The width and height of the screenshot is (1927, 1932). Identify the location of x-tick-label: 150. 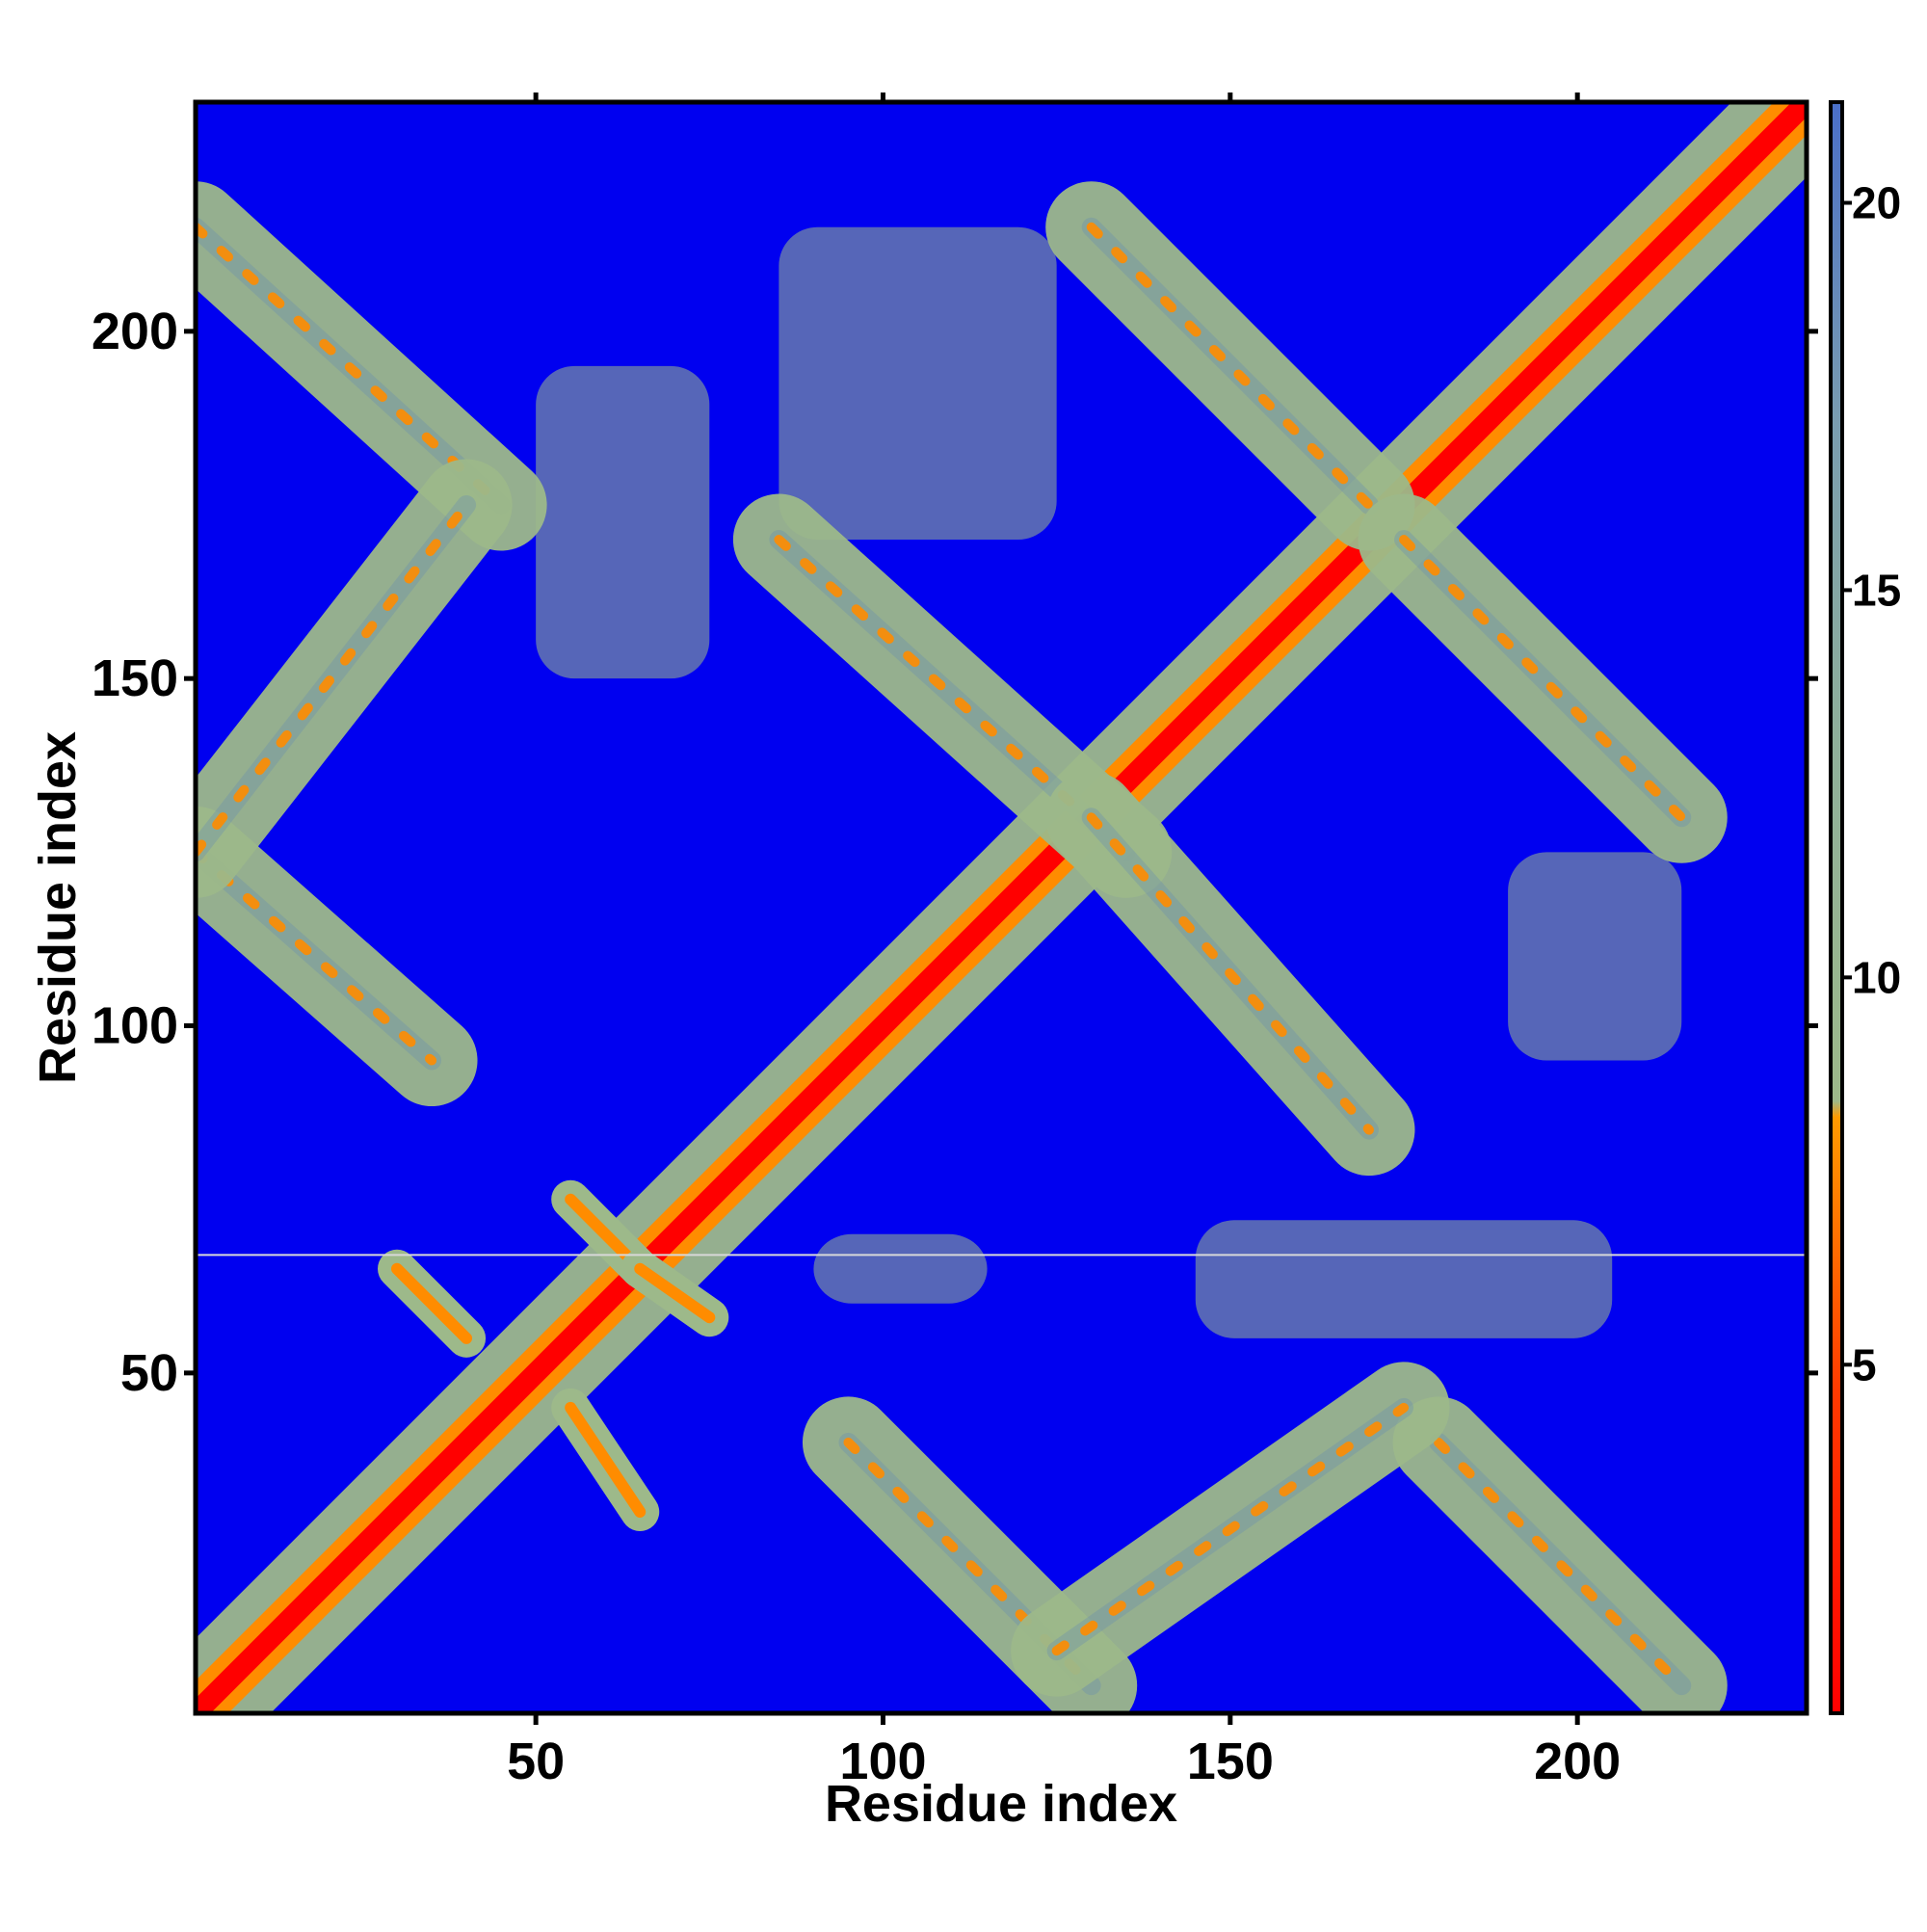
(1230, 1761).